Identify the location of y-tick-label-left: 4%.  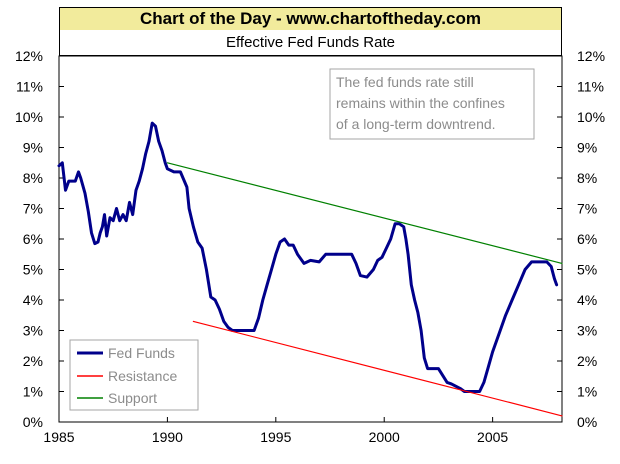
(33, 300).